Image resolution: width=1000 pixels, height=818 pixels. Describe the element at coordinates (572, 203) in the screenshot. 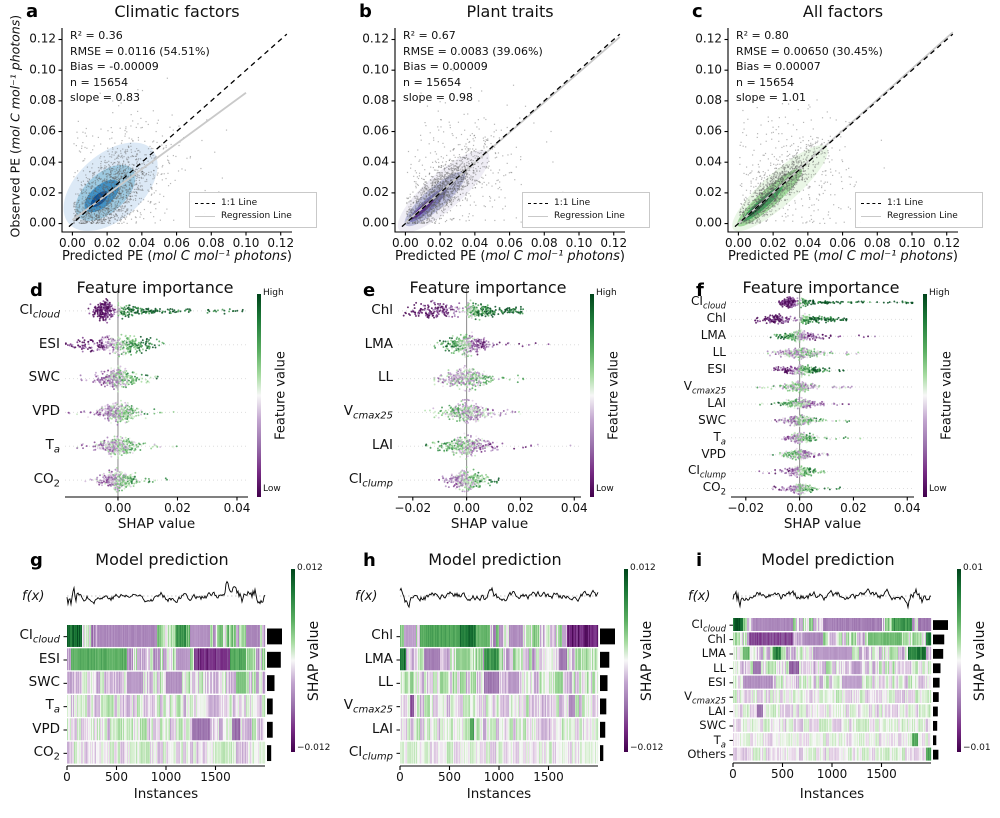

I see `legend-identity-label: 1:1 Line` at that location.